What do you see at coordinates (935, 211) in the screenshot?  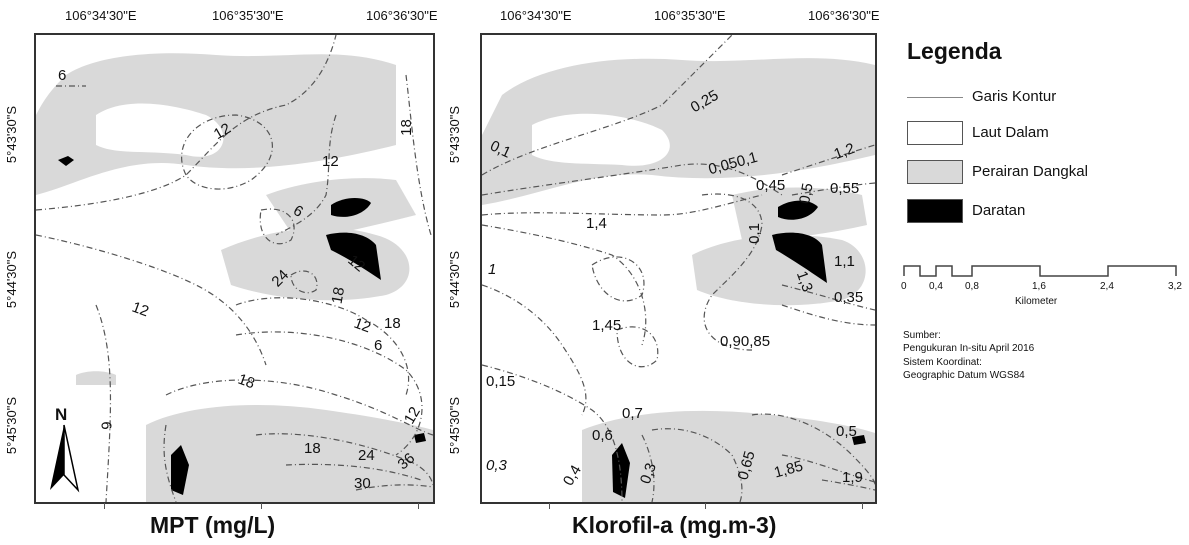 I see `land-swatch` at bounding box center [935, 211].